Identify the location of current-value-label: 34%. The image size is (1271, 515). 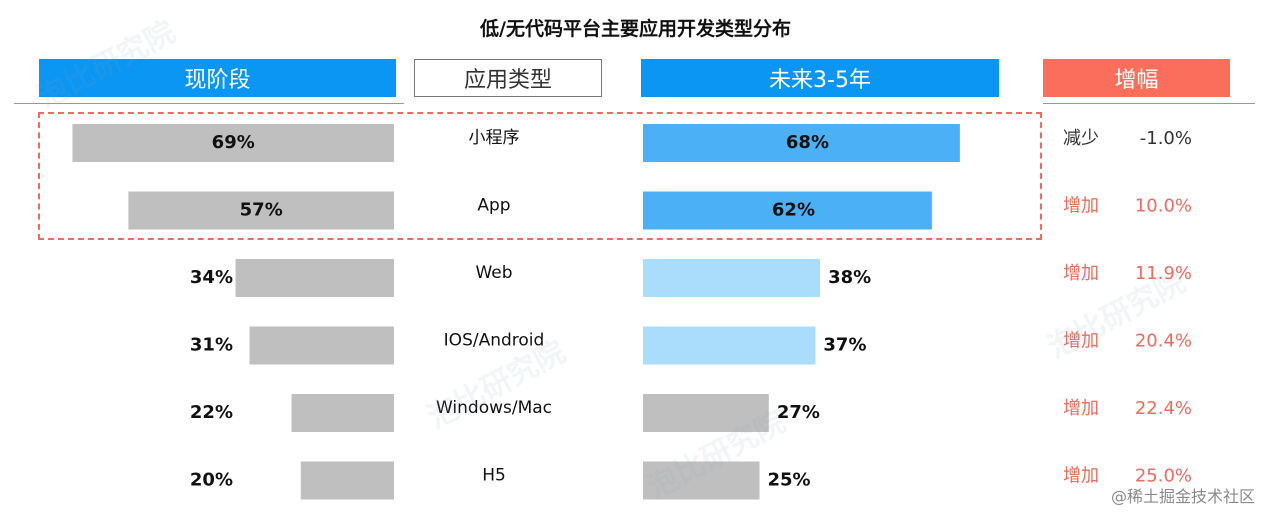
(211, 277).